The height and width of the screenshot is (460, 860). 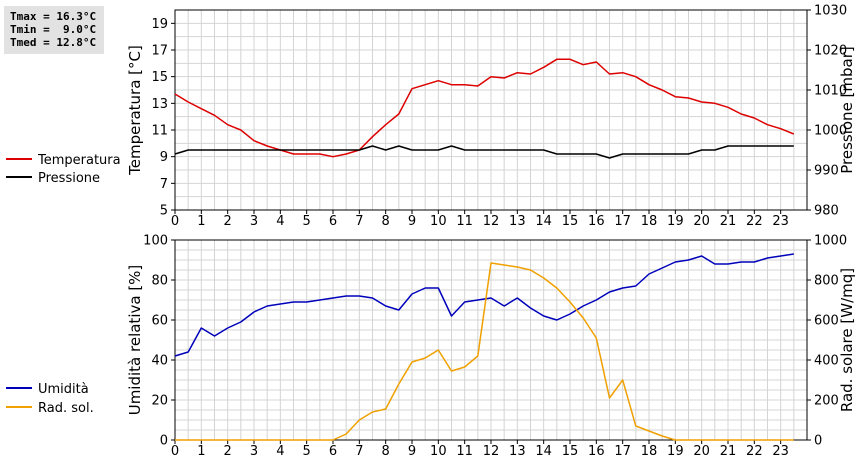 What do you see at coordinates (19, 176) in the screenshot?
I see `legend-pressione-swatch` at bounding box center [19, 176].